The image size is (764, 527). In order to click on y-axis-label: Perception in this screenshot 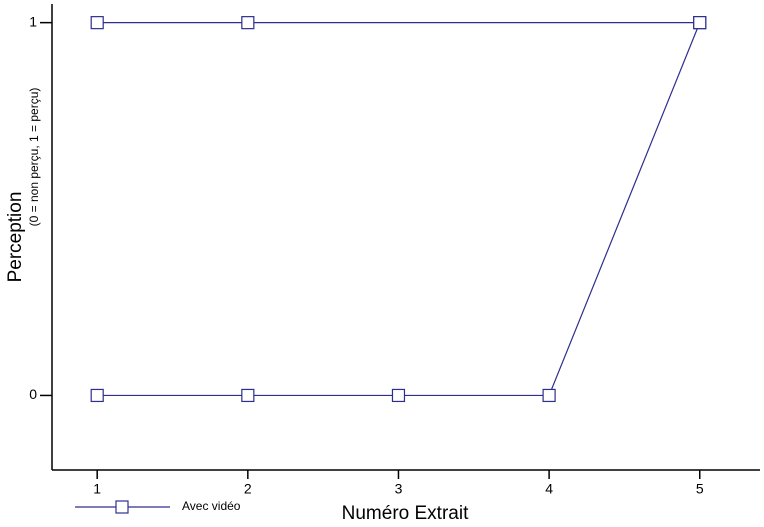, I will do `click(15, 237)`.